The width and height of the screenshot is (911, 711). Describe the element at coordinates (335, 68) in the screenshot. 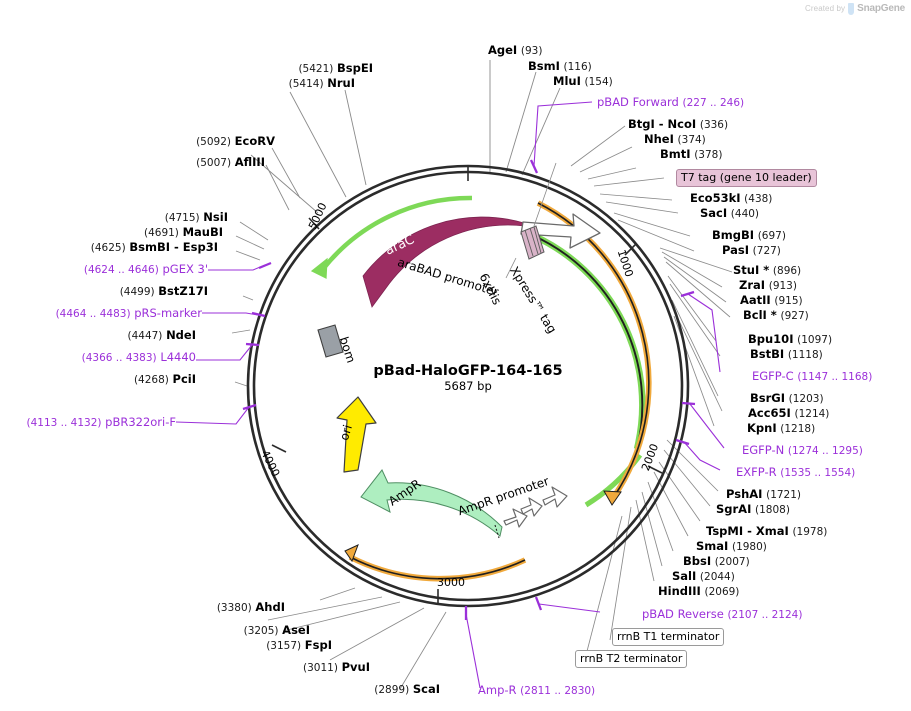

I see `site-label-bspei: (5421) BspEI` at that location.